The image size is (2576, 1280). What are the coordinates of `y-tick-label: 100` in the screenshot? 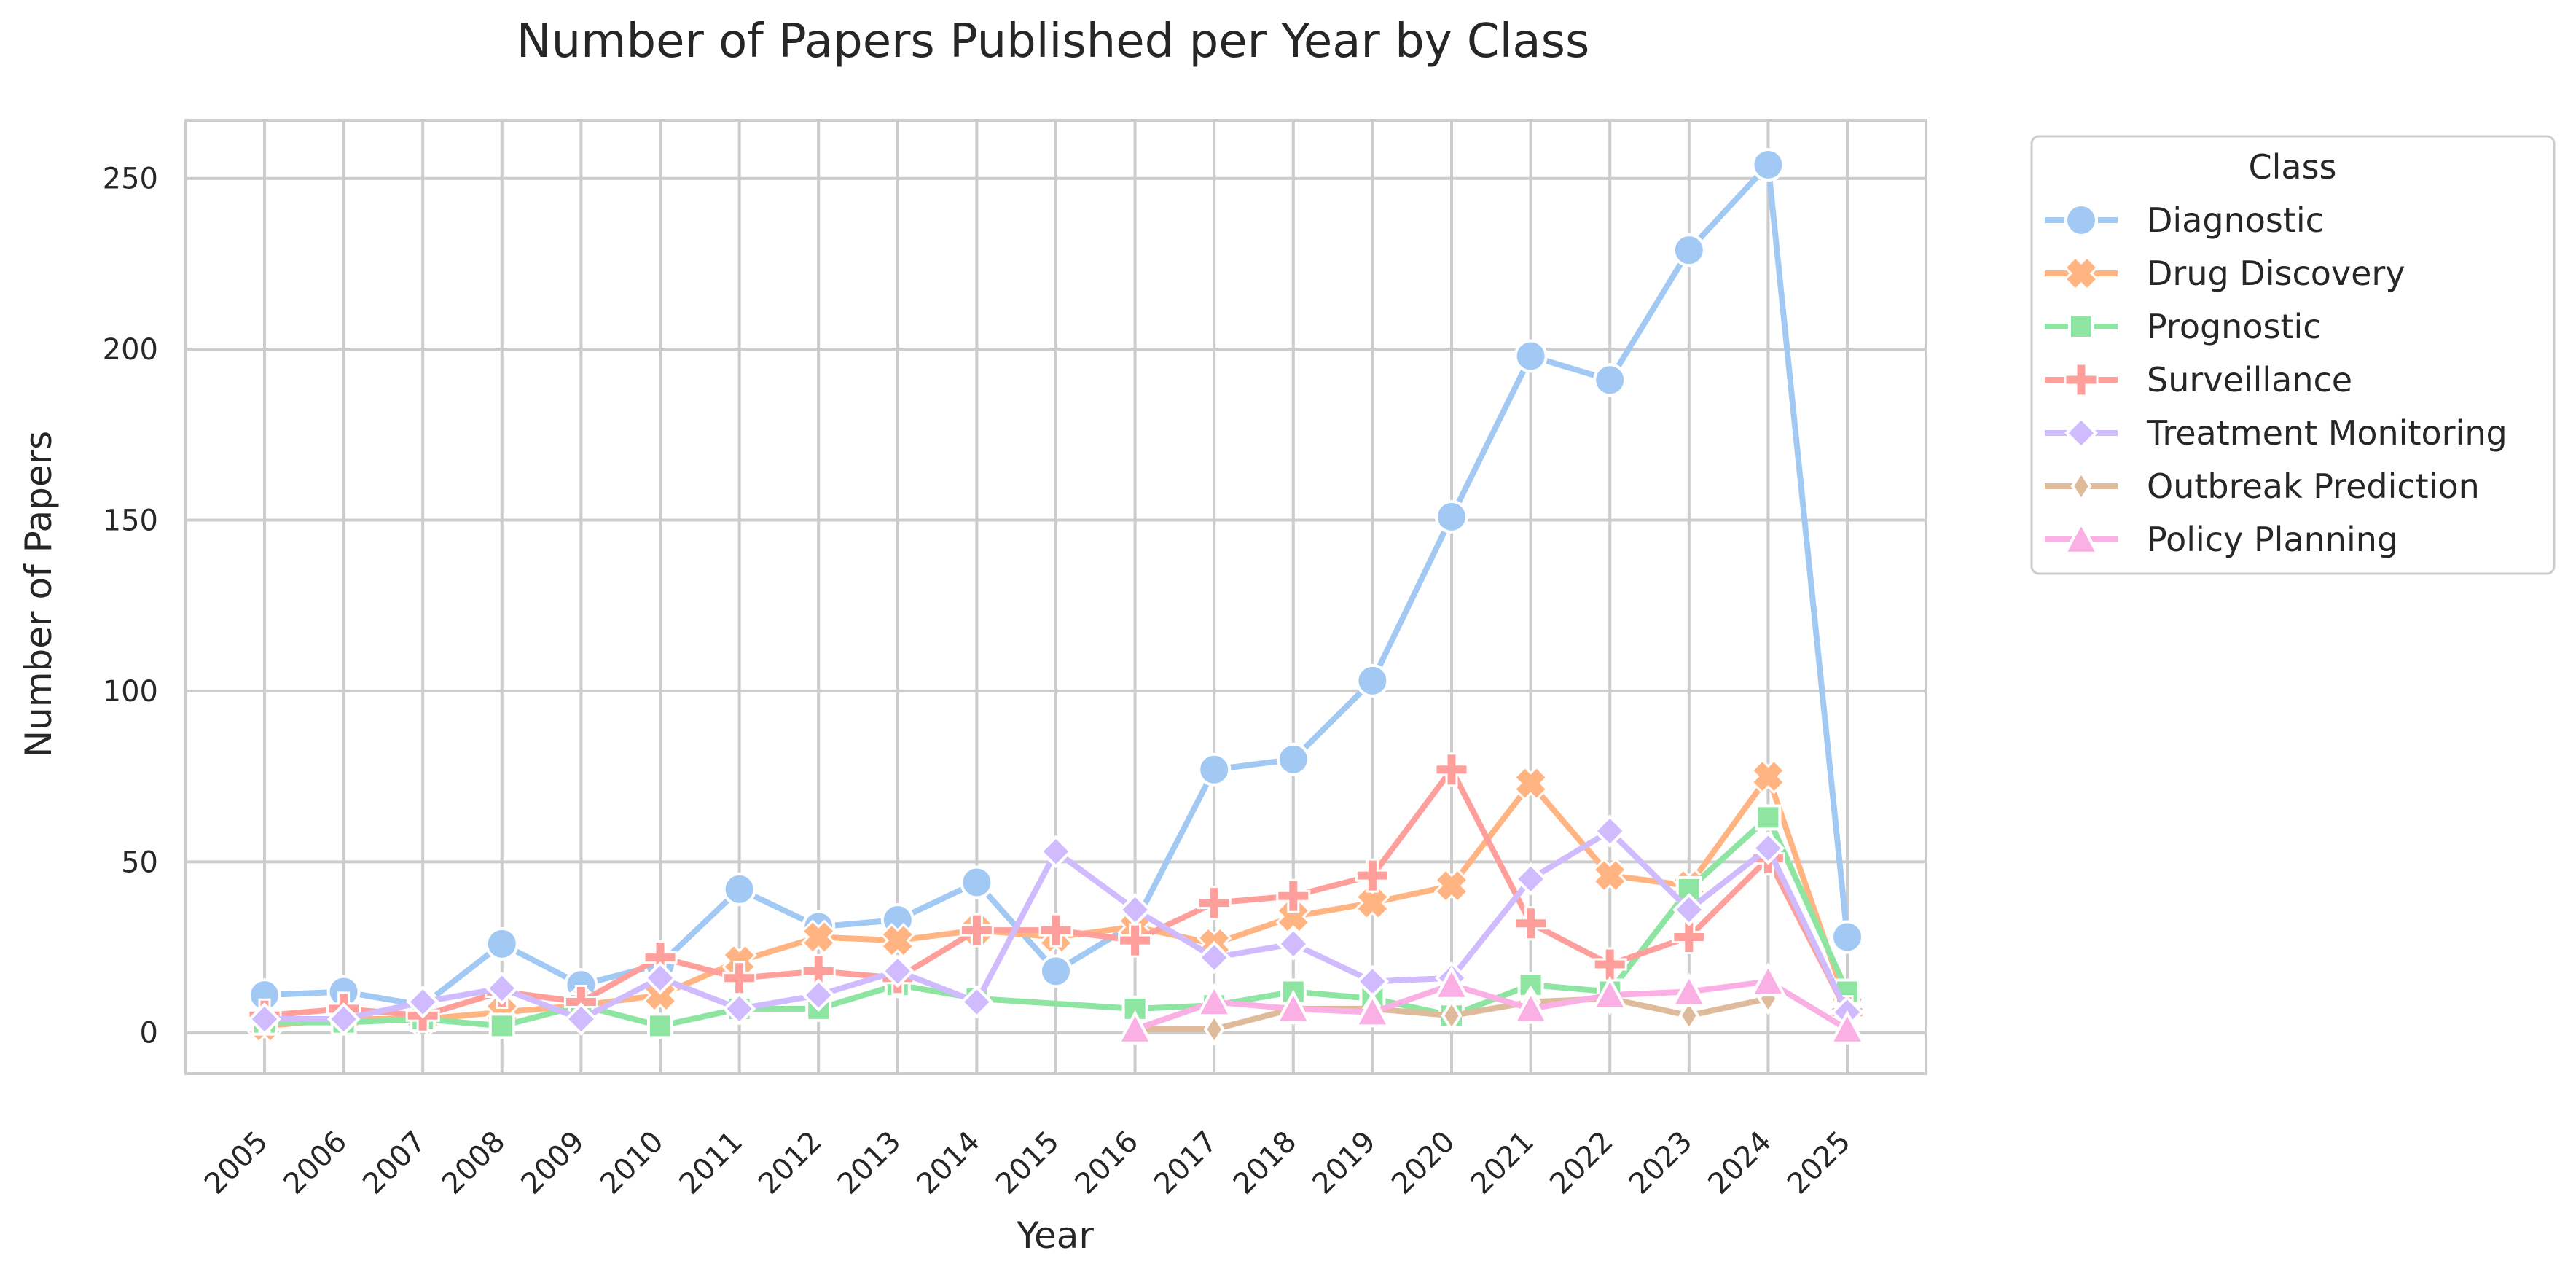 It's located at (130, 692).